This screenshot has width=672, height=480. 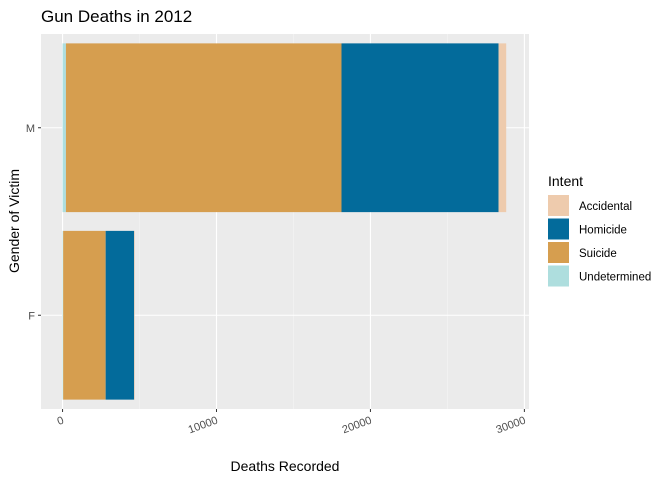 What do you see at coordinates (203, 426) in the screenshot?
I see `x-tick-label: 10000` at bounding box center [203, 426].